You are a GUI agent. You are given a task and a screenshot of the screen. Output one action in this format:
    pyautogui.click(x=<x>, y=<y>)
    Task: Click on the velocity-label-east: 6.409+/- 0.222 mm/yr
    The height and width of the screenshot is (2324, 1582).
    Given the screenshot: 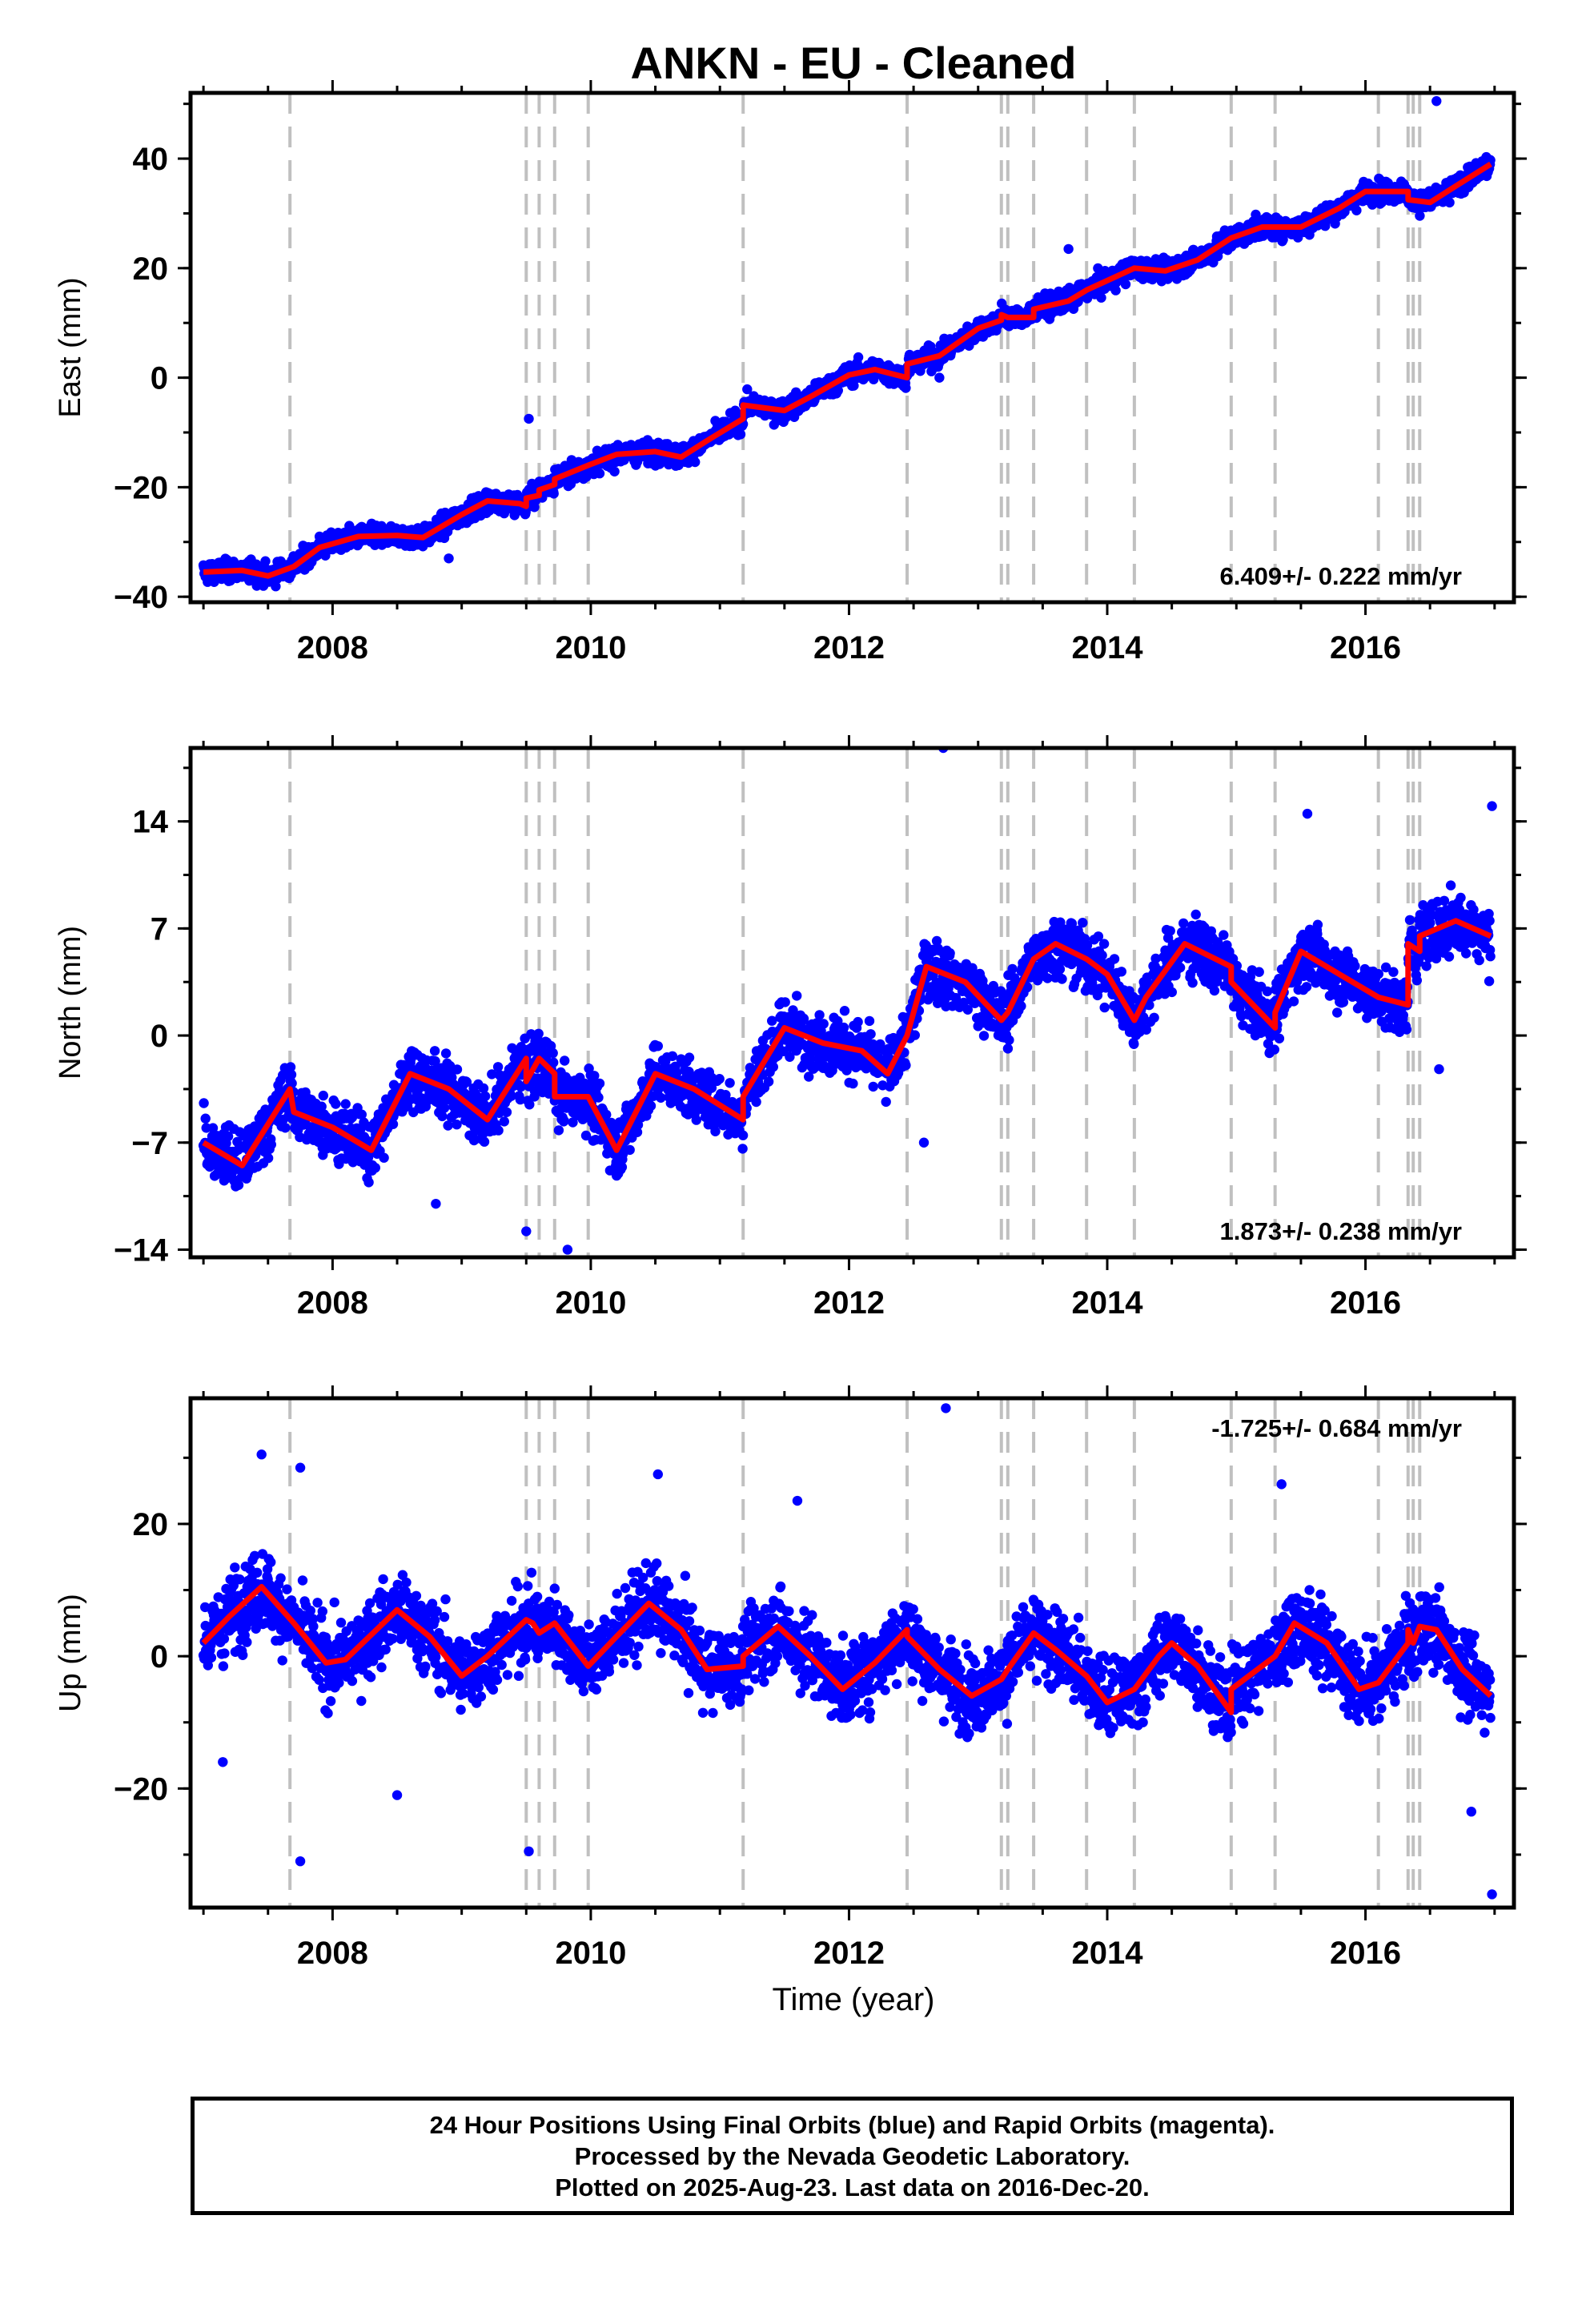 What is the action you would take?
    pyautogui.click(x=1341, y=576)
    